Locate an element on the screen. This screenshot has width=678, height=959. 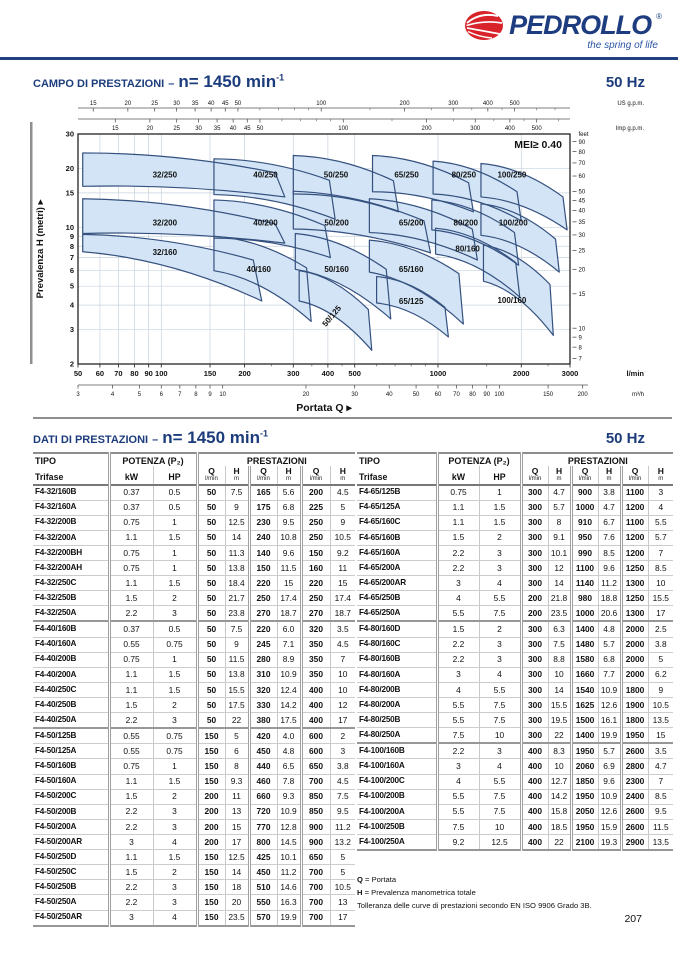
cell-value: 22 is located at coordinates (559, 843).